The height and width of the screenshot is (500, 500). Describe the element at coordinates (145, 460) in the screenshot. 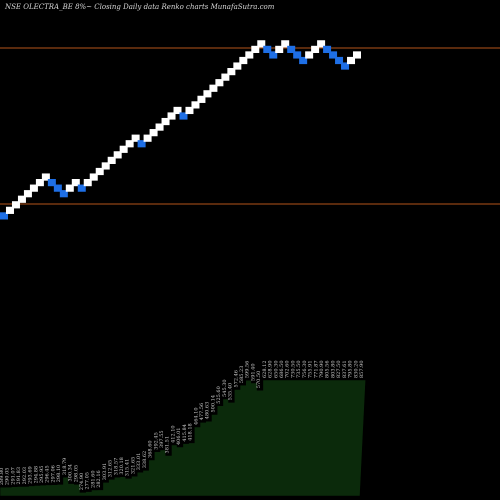

I see `brick-value-label: 338.62` at that location.